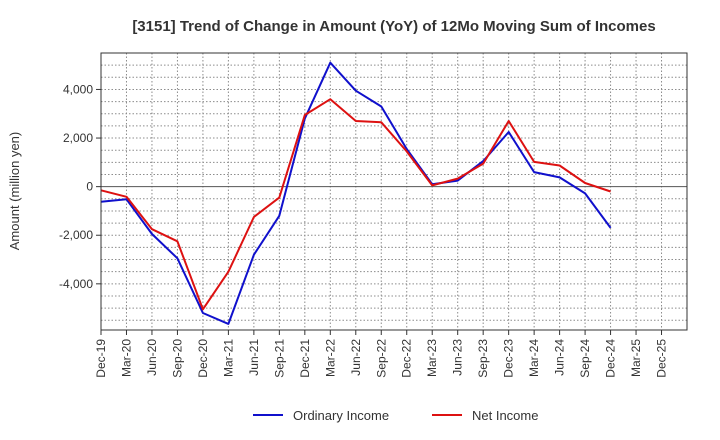 This screenshot has width=720, height=440. What do you see at coordinates (152, 357) in the screenshot?
I see `x-tick-label: Jun-20` at bounding box center [152, 357].